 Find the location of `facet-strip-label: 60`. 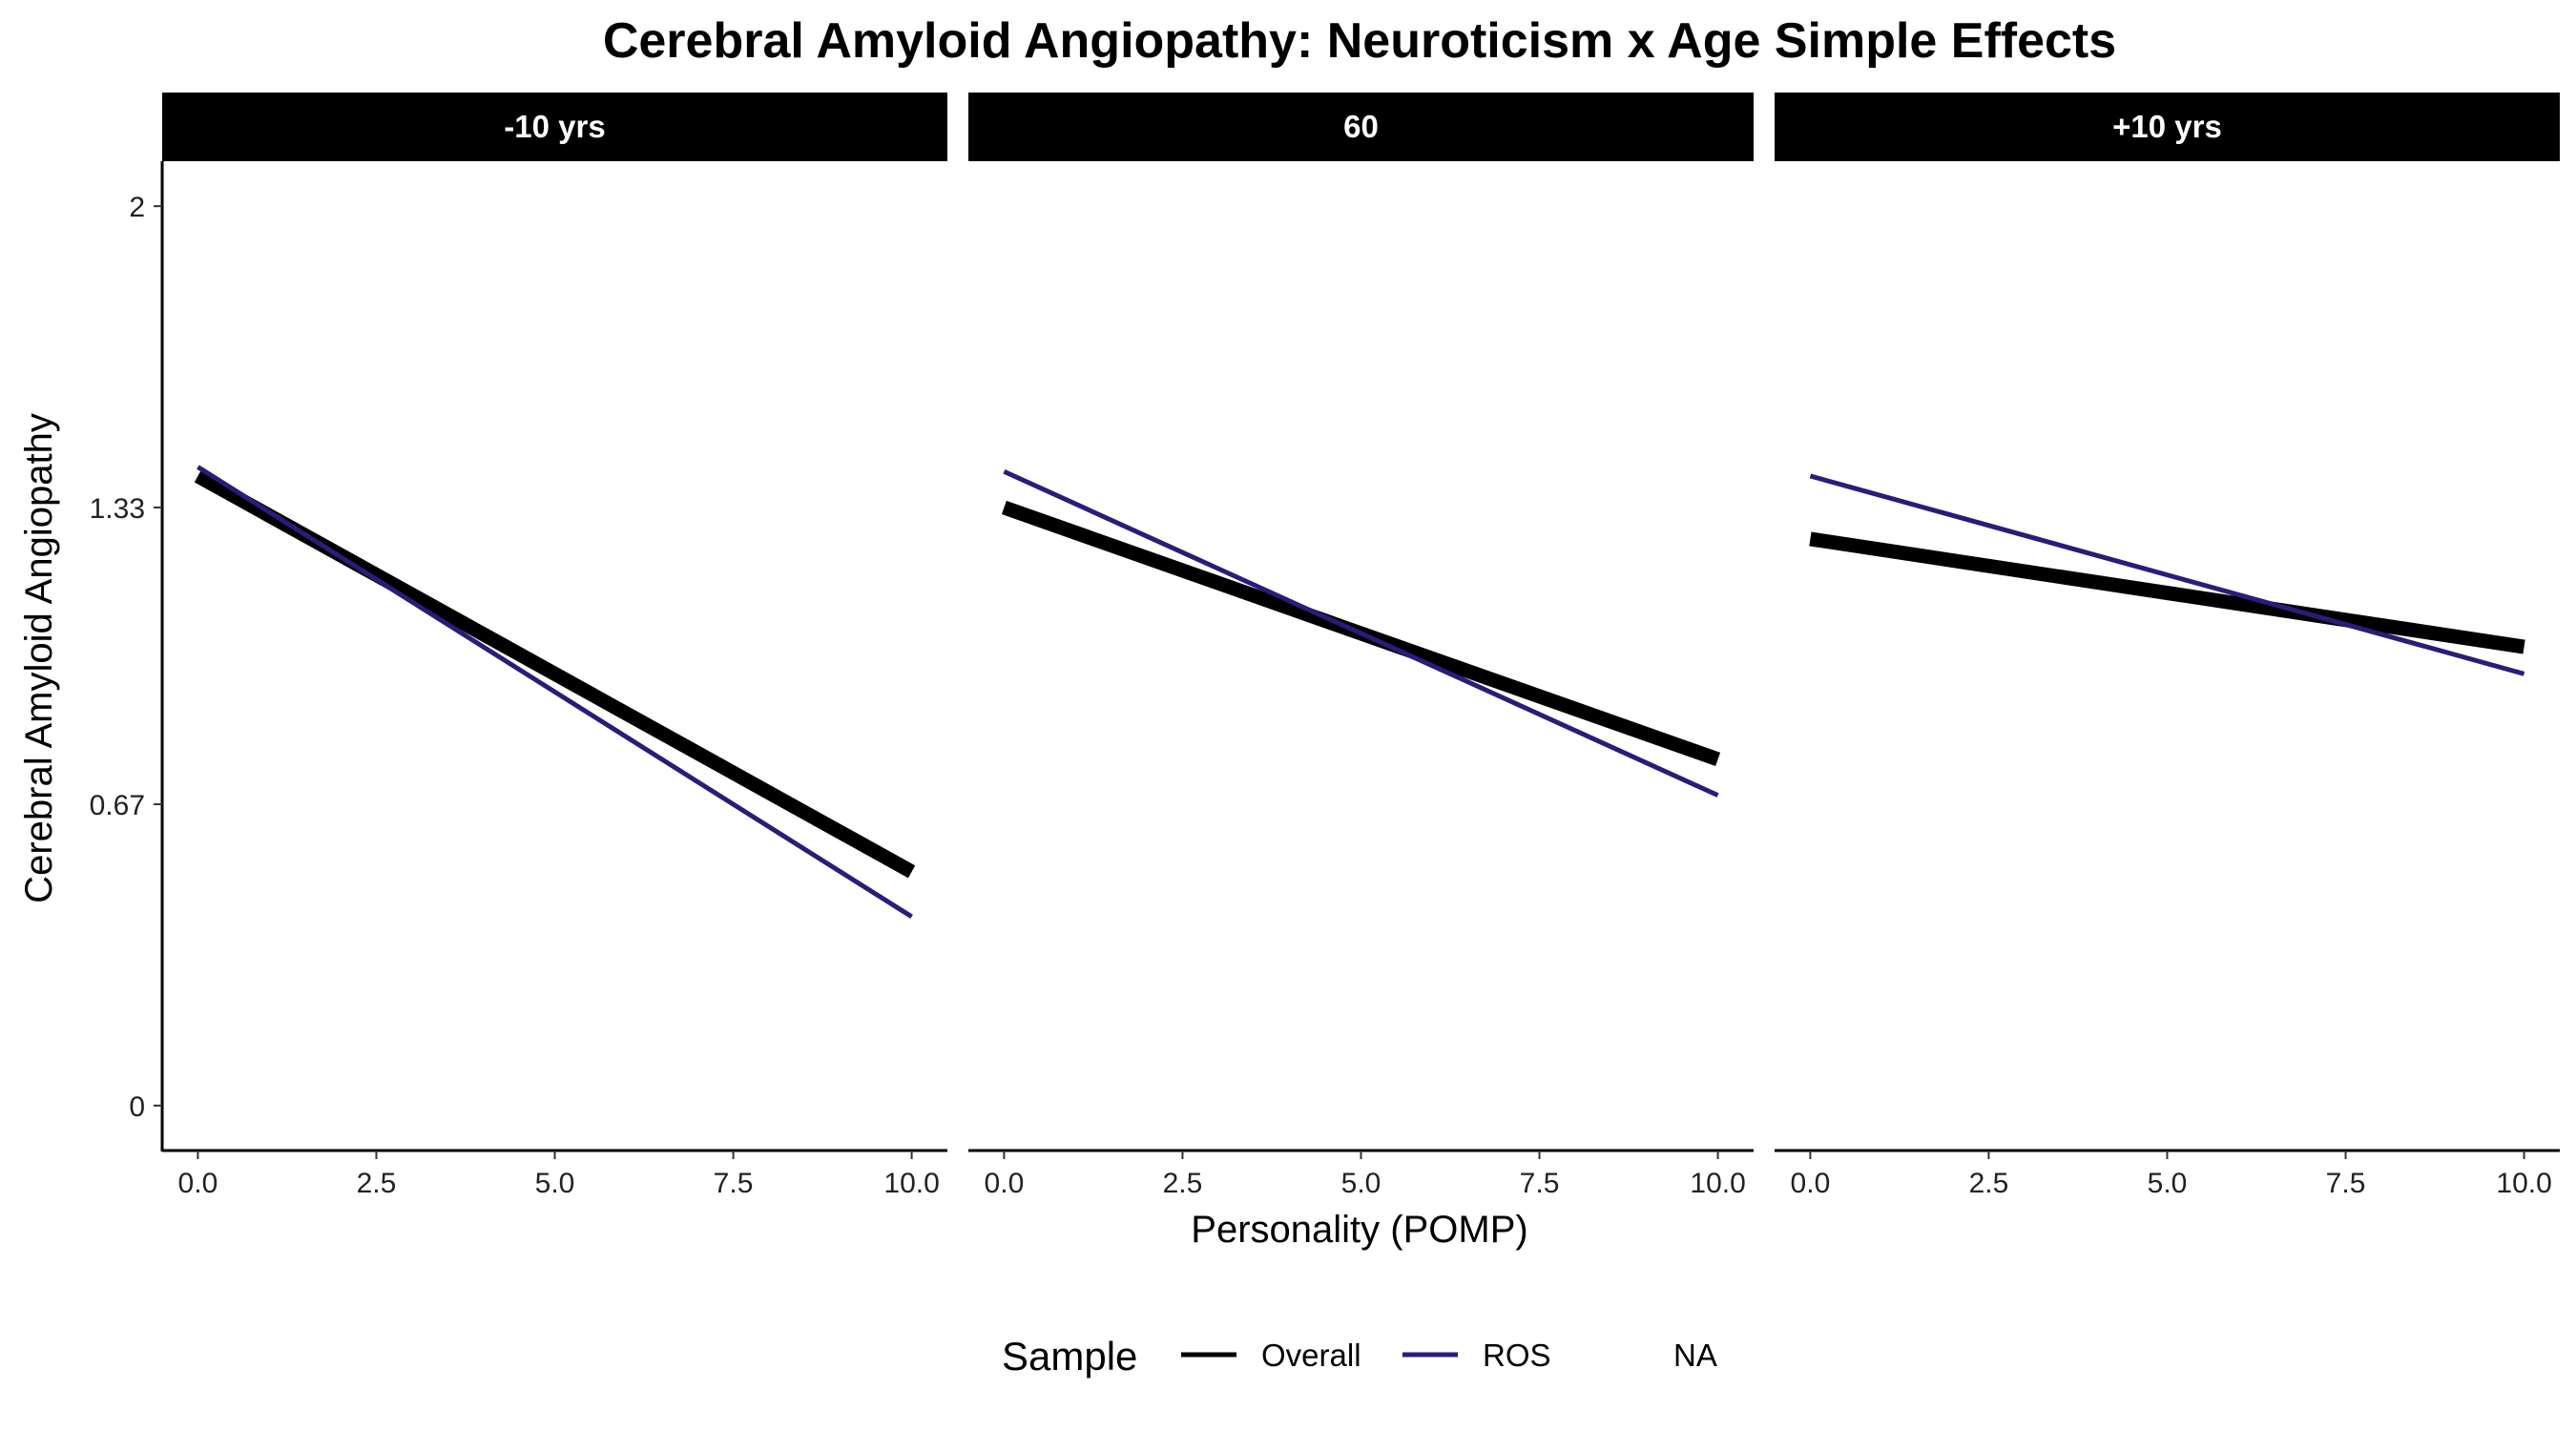

facet-strip-label: 60 is located at coordinates (1361, 127).